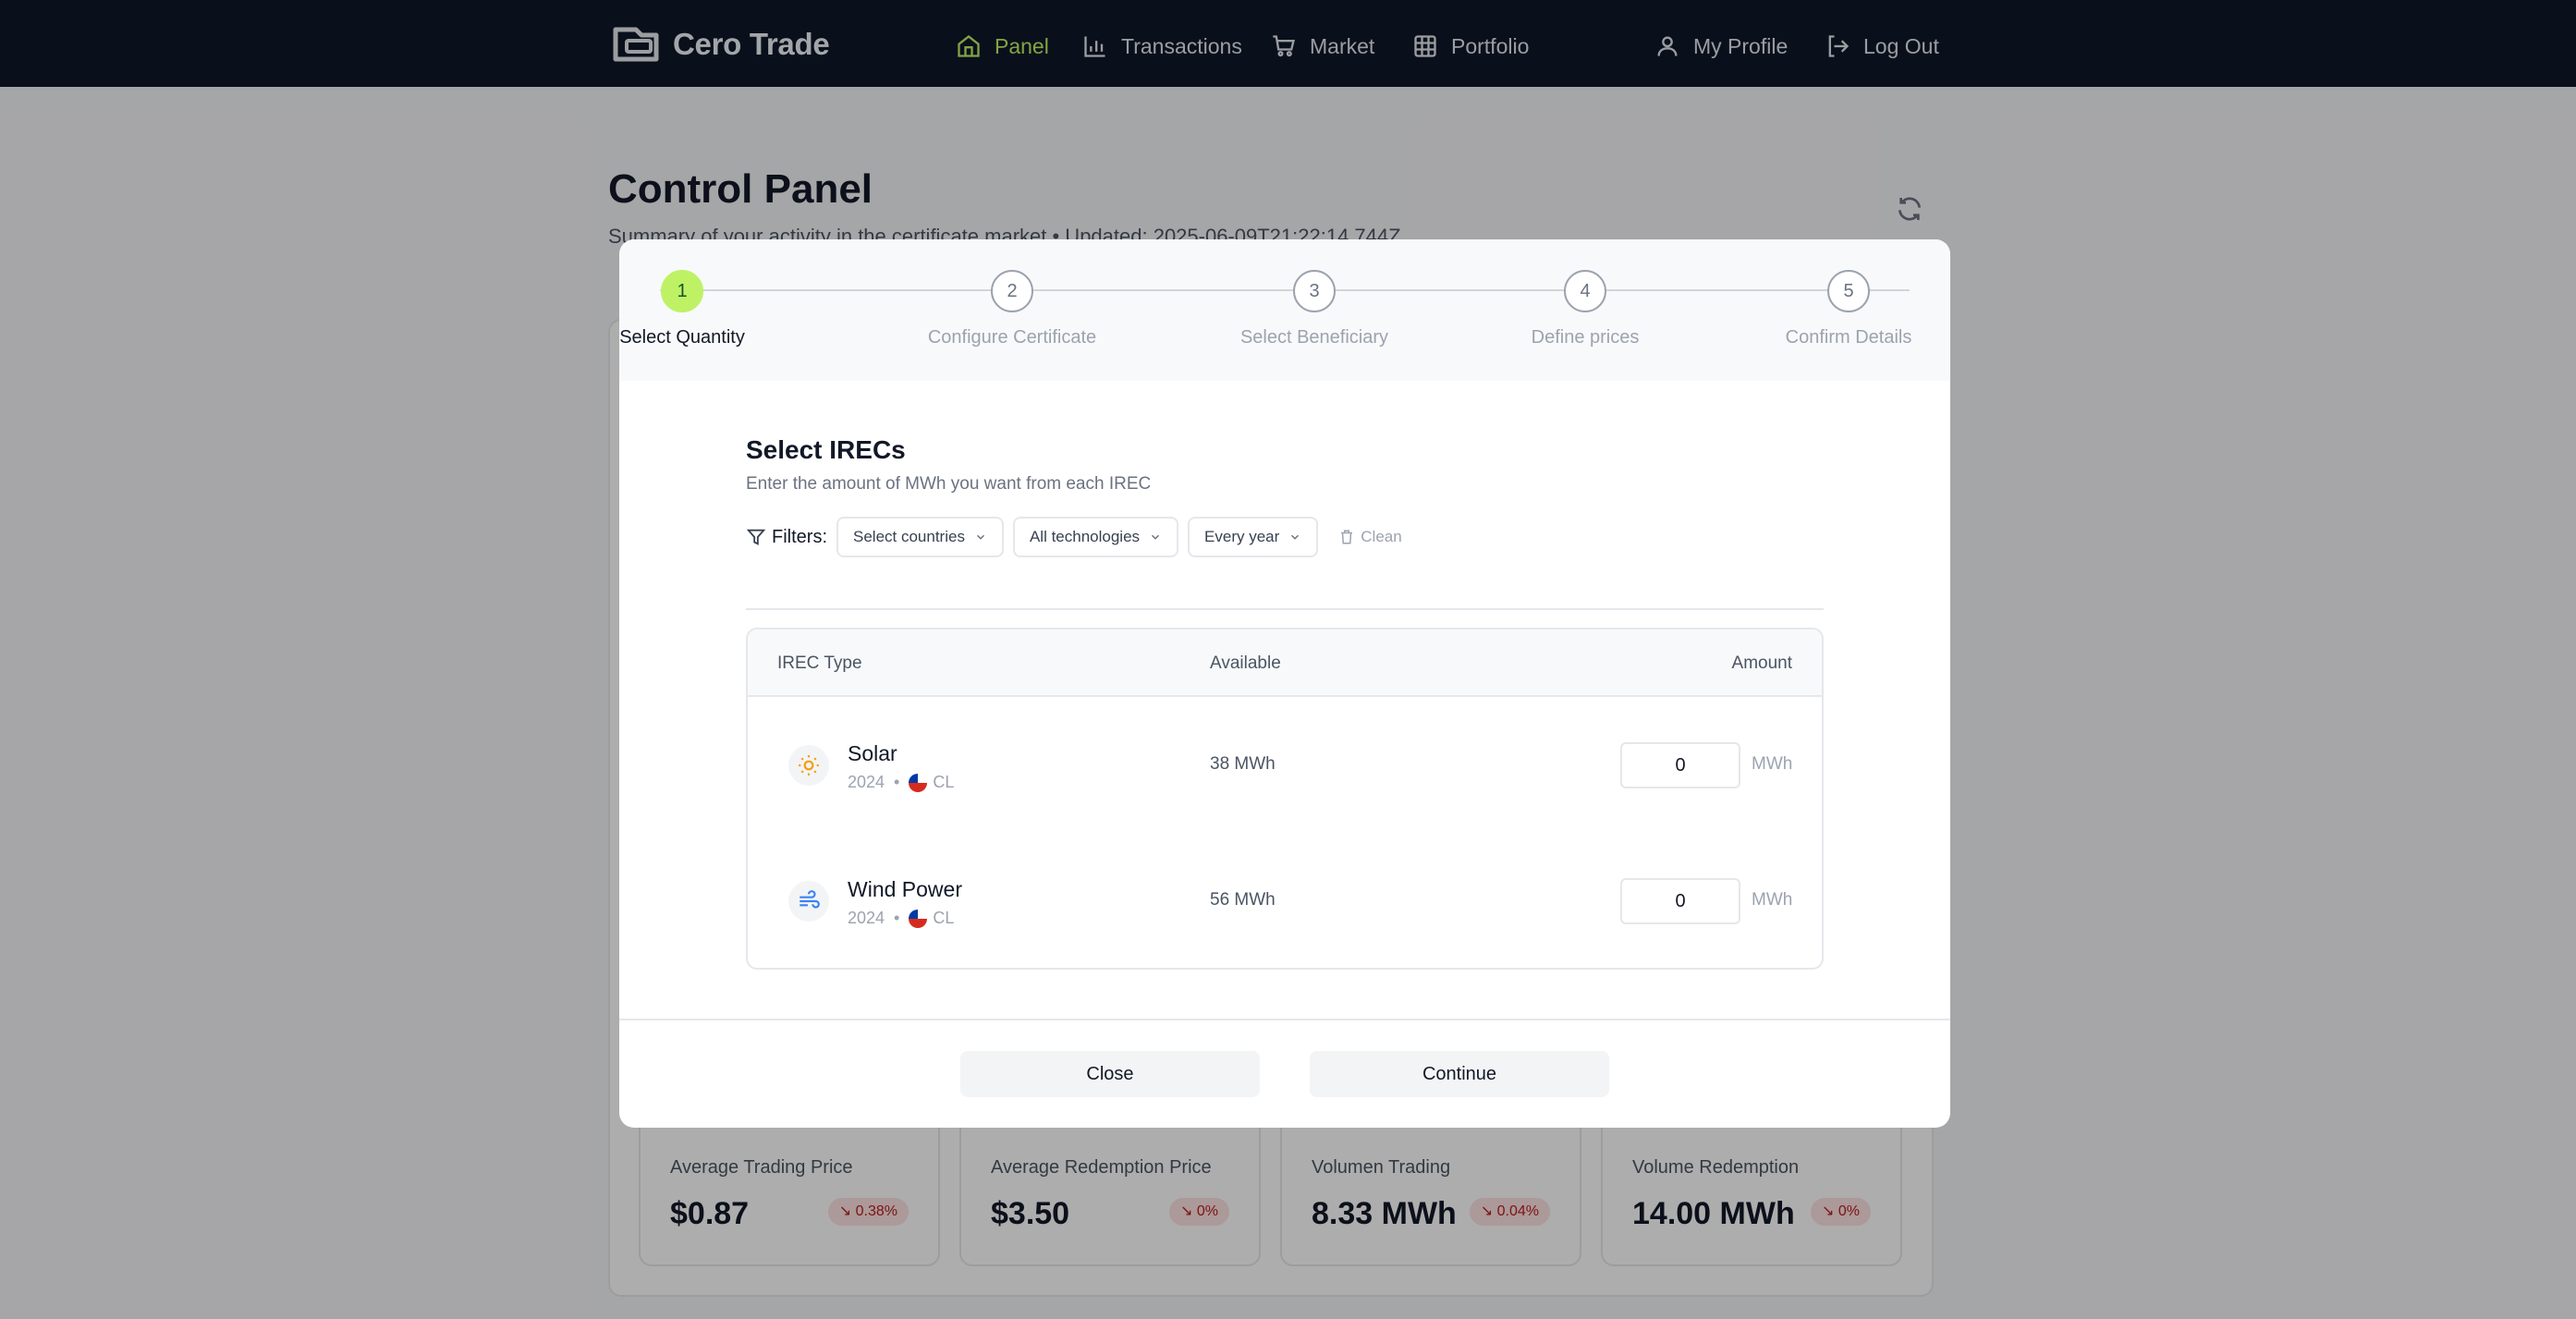  What do you see at coordinates (706, 316) in the screenshot?
I see `step-1: 1 Select Quantity` at bounding box center [706, 316].